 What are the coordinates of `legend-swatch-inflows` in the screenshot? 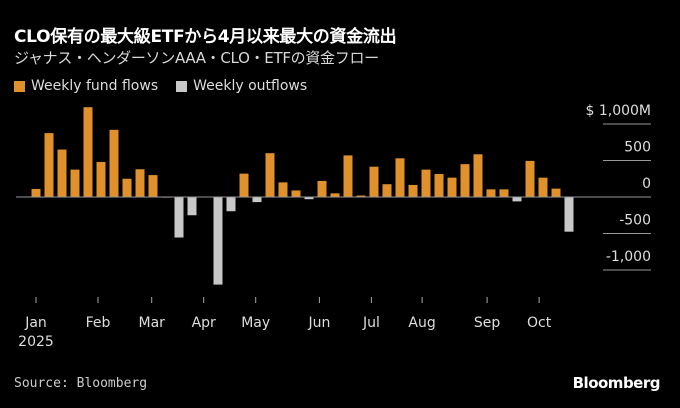 It's located at (19, 86).